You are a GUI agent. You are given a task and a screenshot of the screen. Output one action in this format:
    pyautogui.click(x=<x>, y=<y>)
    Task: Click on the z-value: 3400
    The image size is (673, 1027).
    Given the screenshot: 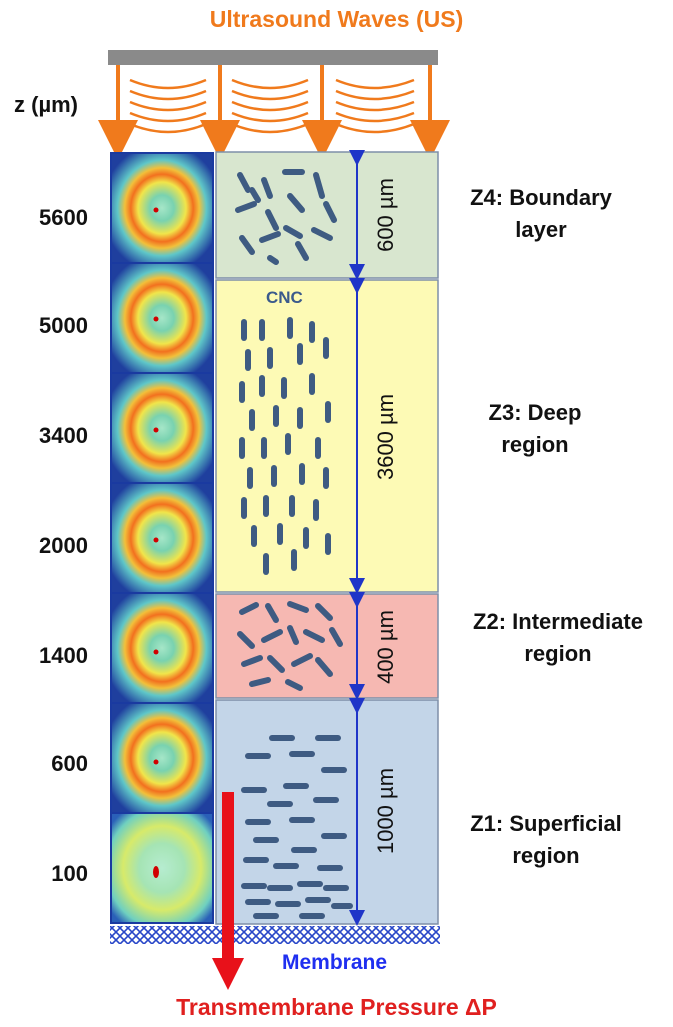 What is the action you would take?
    pyautogui.click(x=63, y=435)
    